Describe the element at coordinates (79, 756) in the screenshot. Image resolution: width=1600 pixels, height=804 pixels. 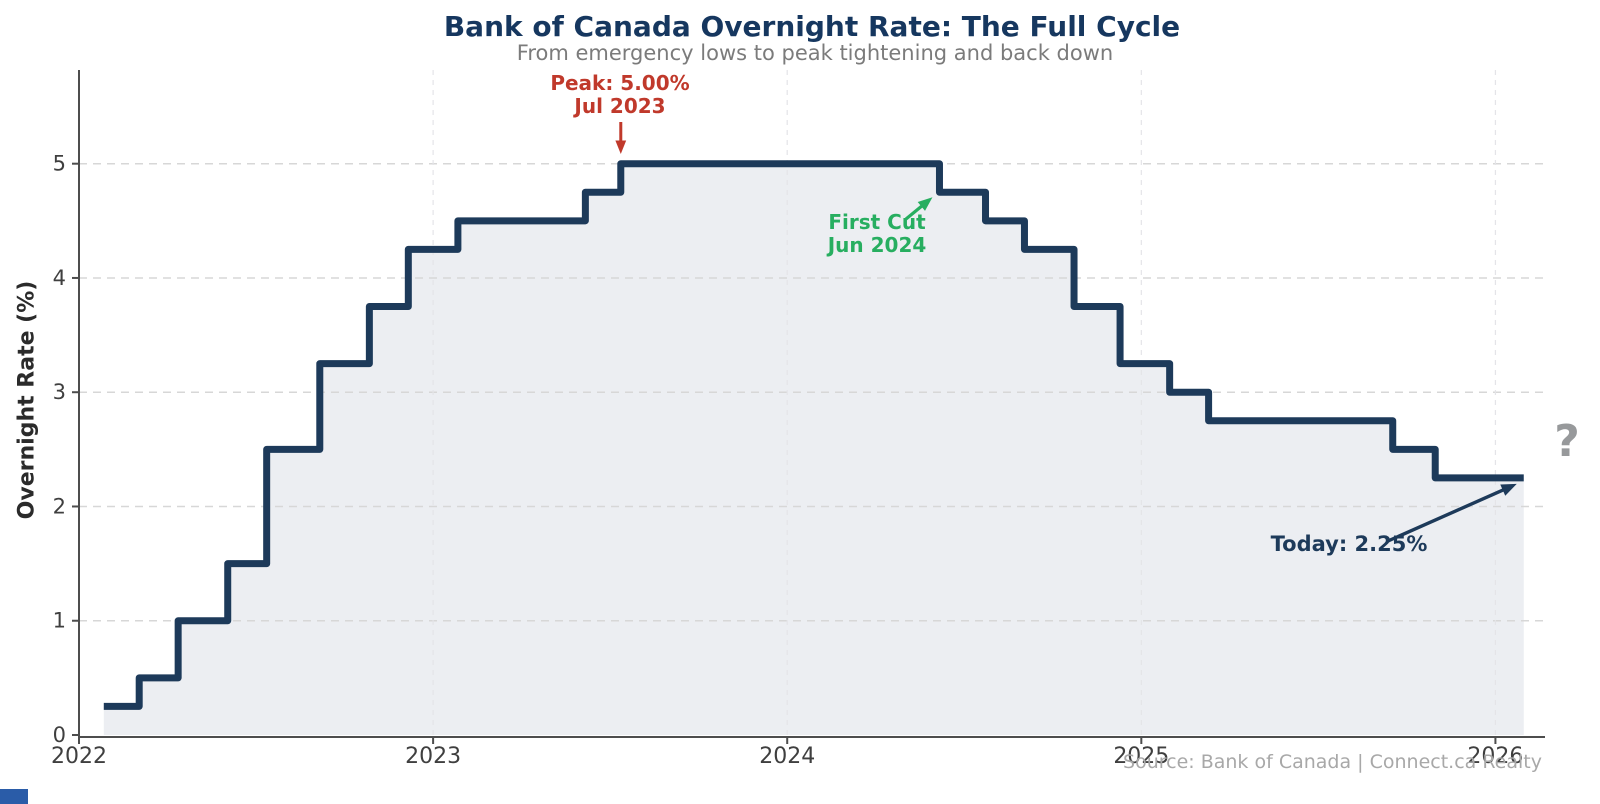
I see `x-tick-label: 2022` at that location.